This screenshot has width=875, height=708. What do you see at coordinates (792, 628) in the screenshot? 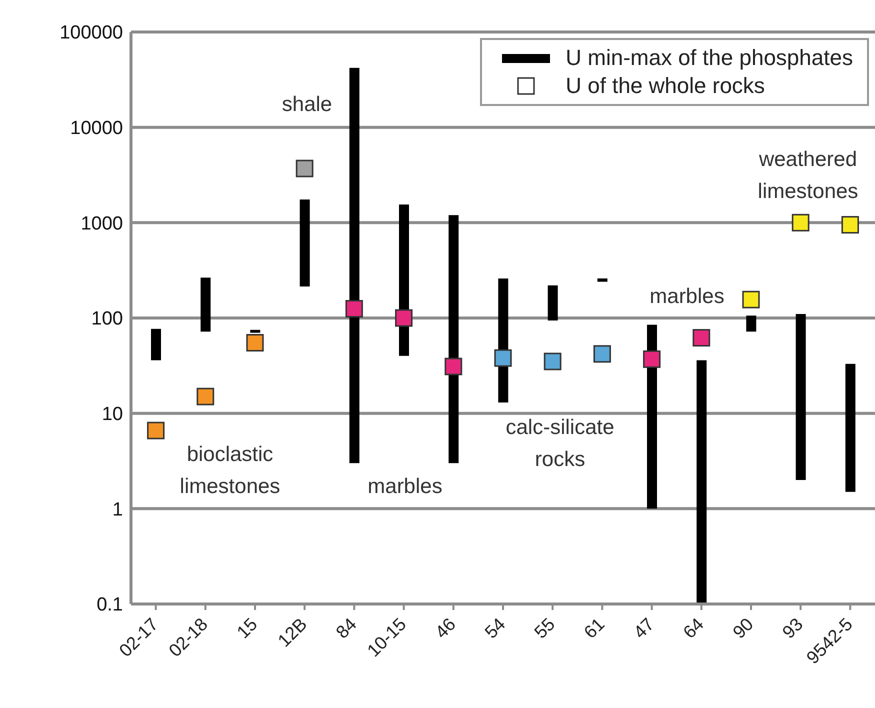
I see `x-tick-label: 93` at bounding box center [792, 628].